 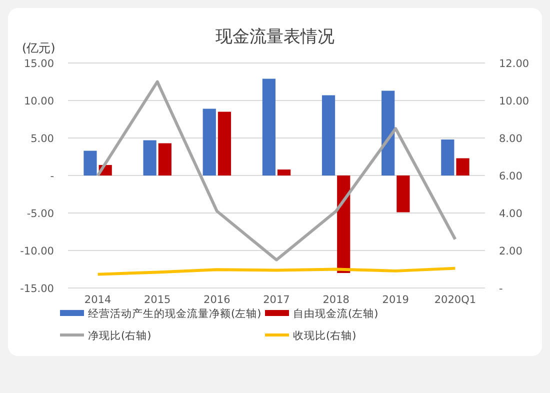 I want to click on x-tick-label: 2017, so click(x=276, y=300).